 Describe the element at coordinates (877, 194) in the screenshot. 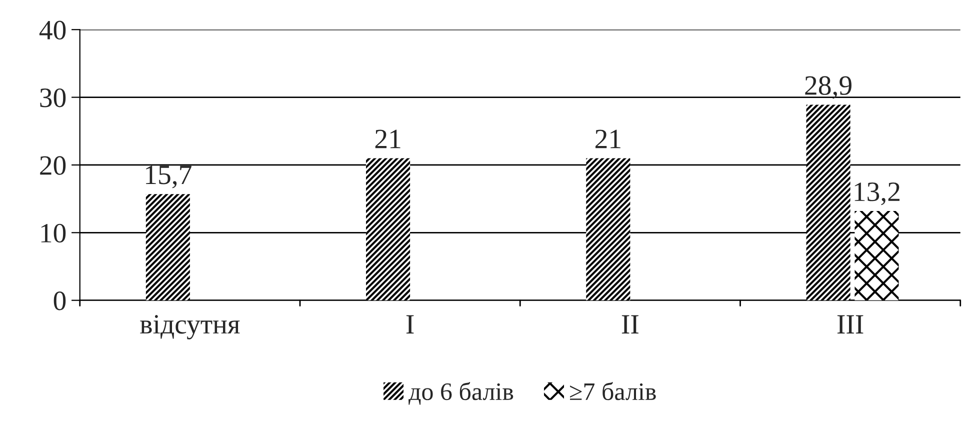

I see `data-label: 13,2` at that location.